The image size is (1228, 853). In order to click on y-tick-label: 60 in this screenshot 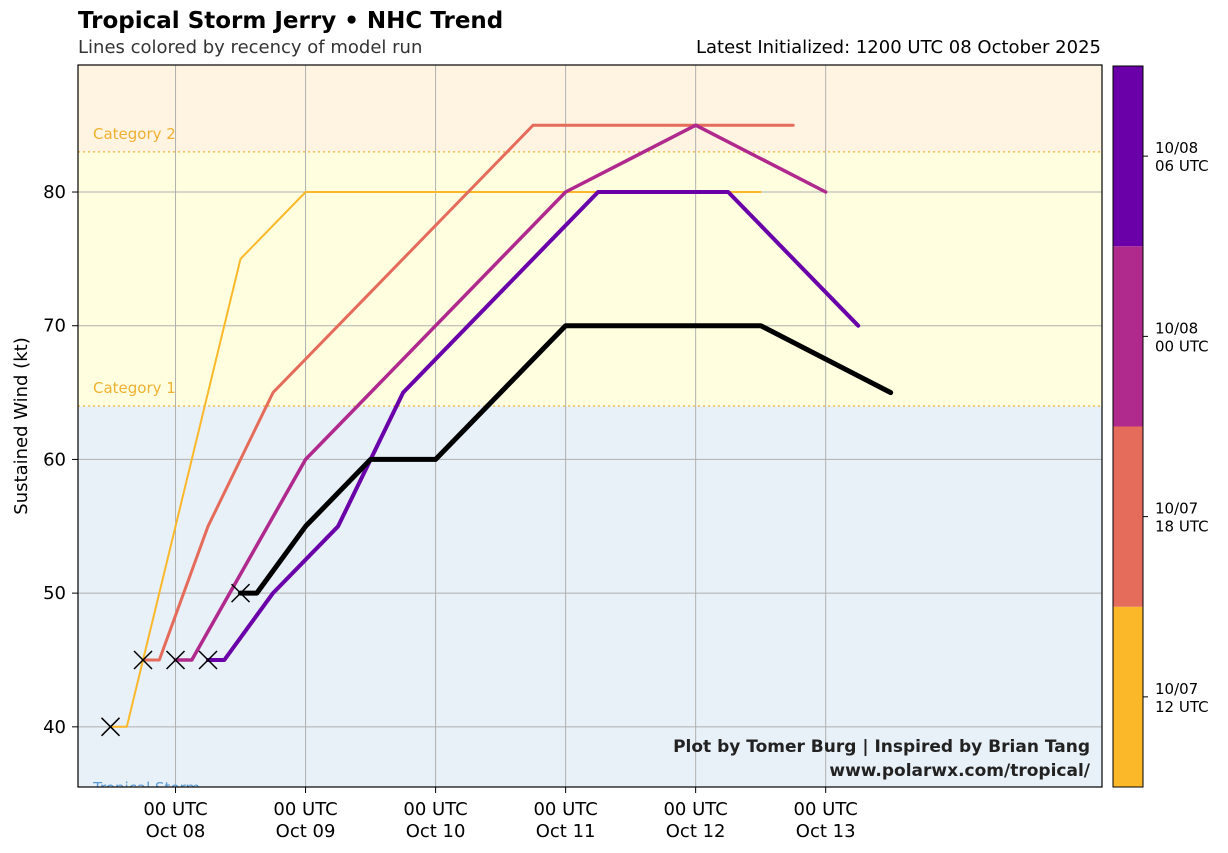, I will do `click(54, 459)`.